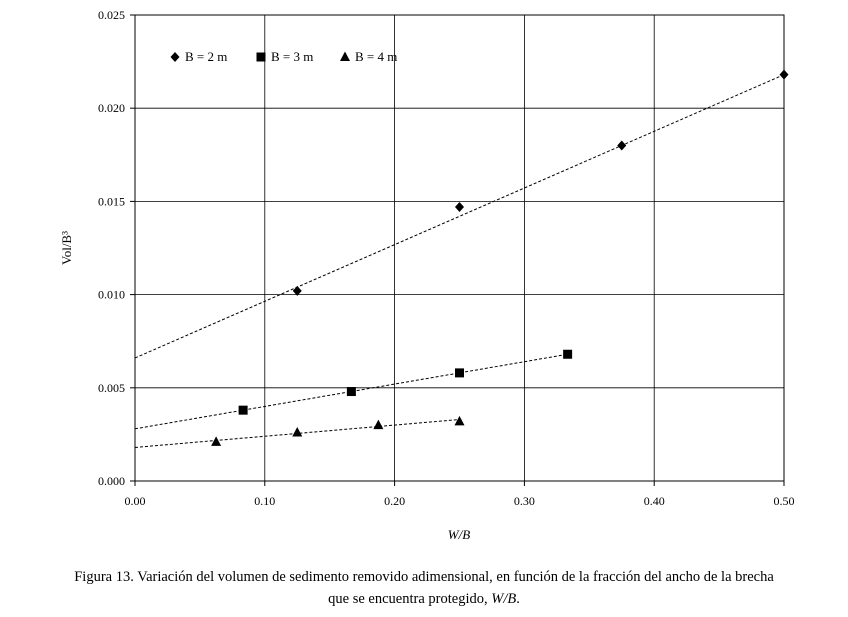 This screenshot has height=617, width=848. Describe the element at coordinates (116, 248) in the screenshot. I see `y-axis-ticks: 0.000 0.005 0.010 0.015 0.020 0.025` at that location.